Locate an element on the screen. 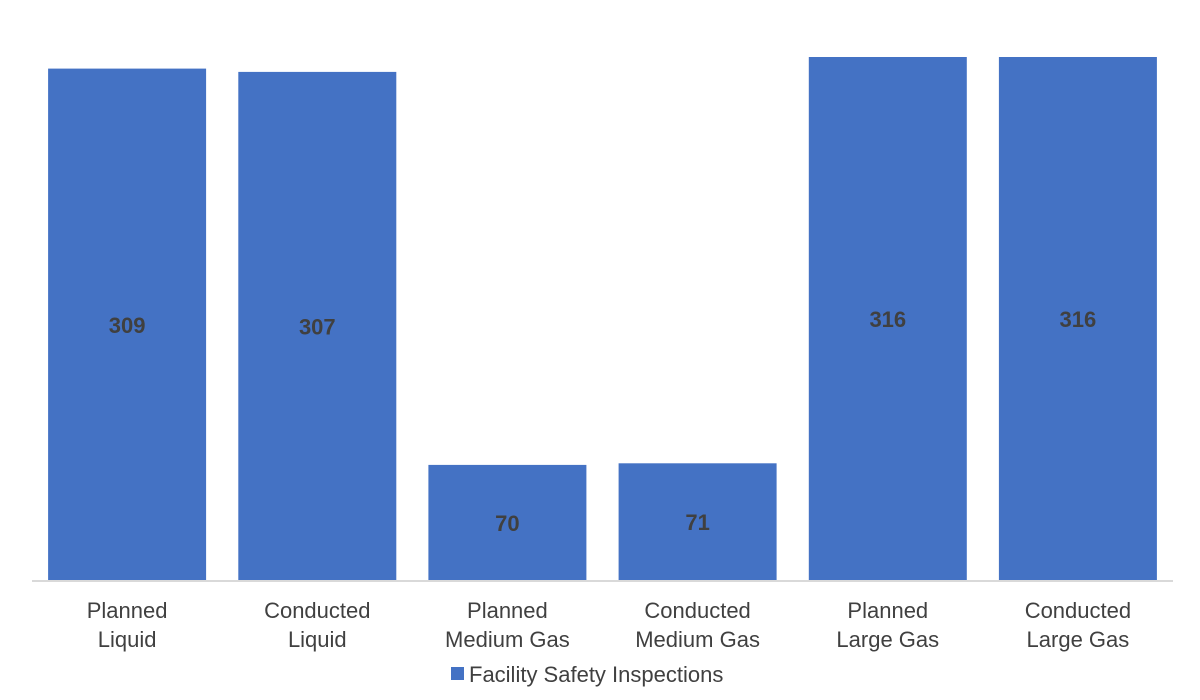 The width and height of the screenshot is (1200, 700). data-label-0: 309 is located at coordinates (127, 325).